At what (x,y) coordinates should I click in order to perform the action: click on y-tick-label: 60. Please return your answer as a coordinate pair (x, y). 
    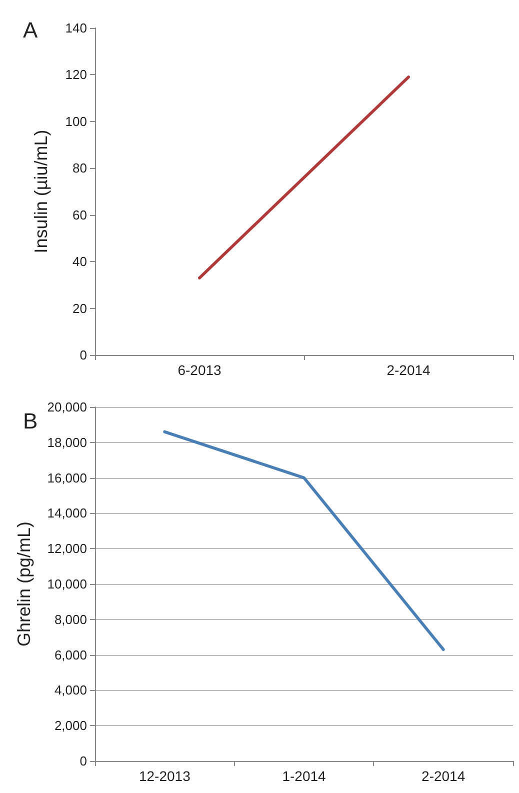
    Looking at the image, I should click on (79, 214).